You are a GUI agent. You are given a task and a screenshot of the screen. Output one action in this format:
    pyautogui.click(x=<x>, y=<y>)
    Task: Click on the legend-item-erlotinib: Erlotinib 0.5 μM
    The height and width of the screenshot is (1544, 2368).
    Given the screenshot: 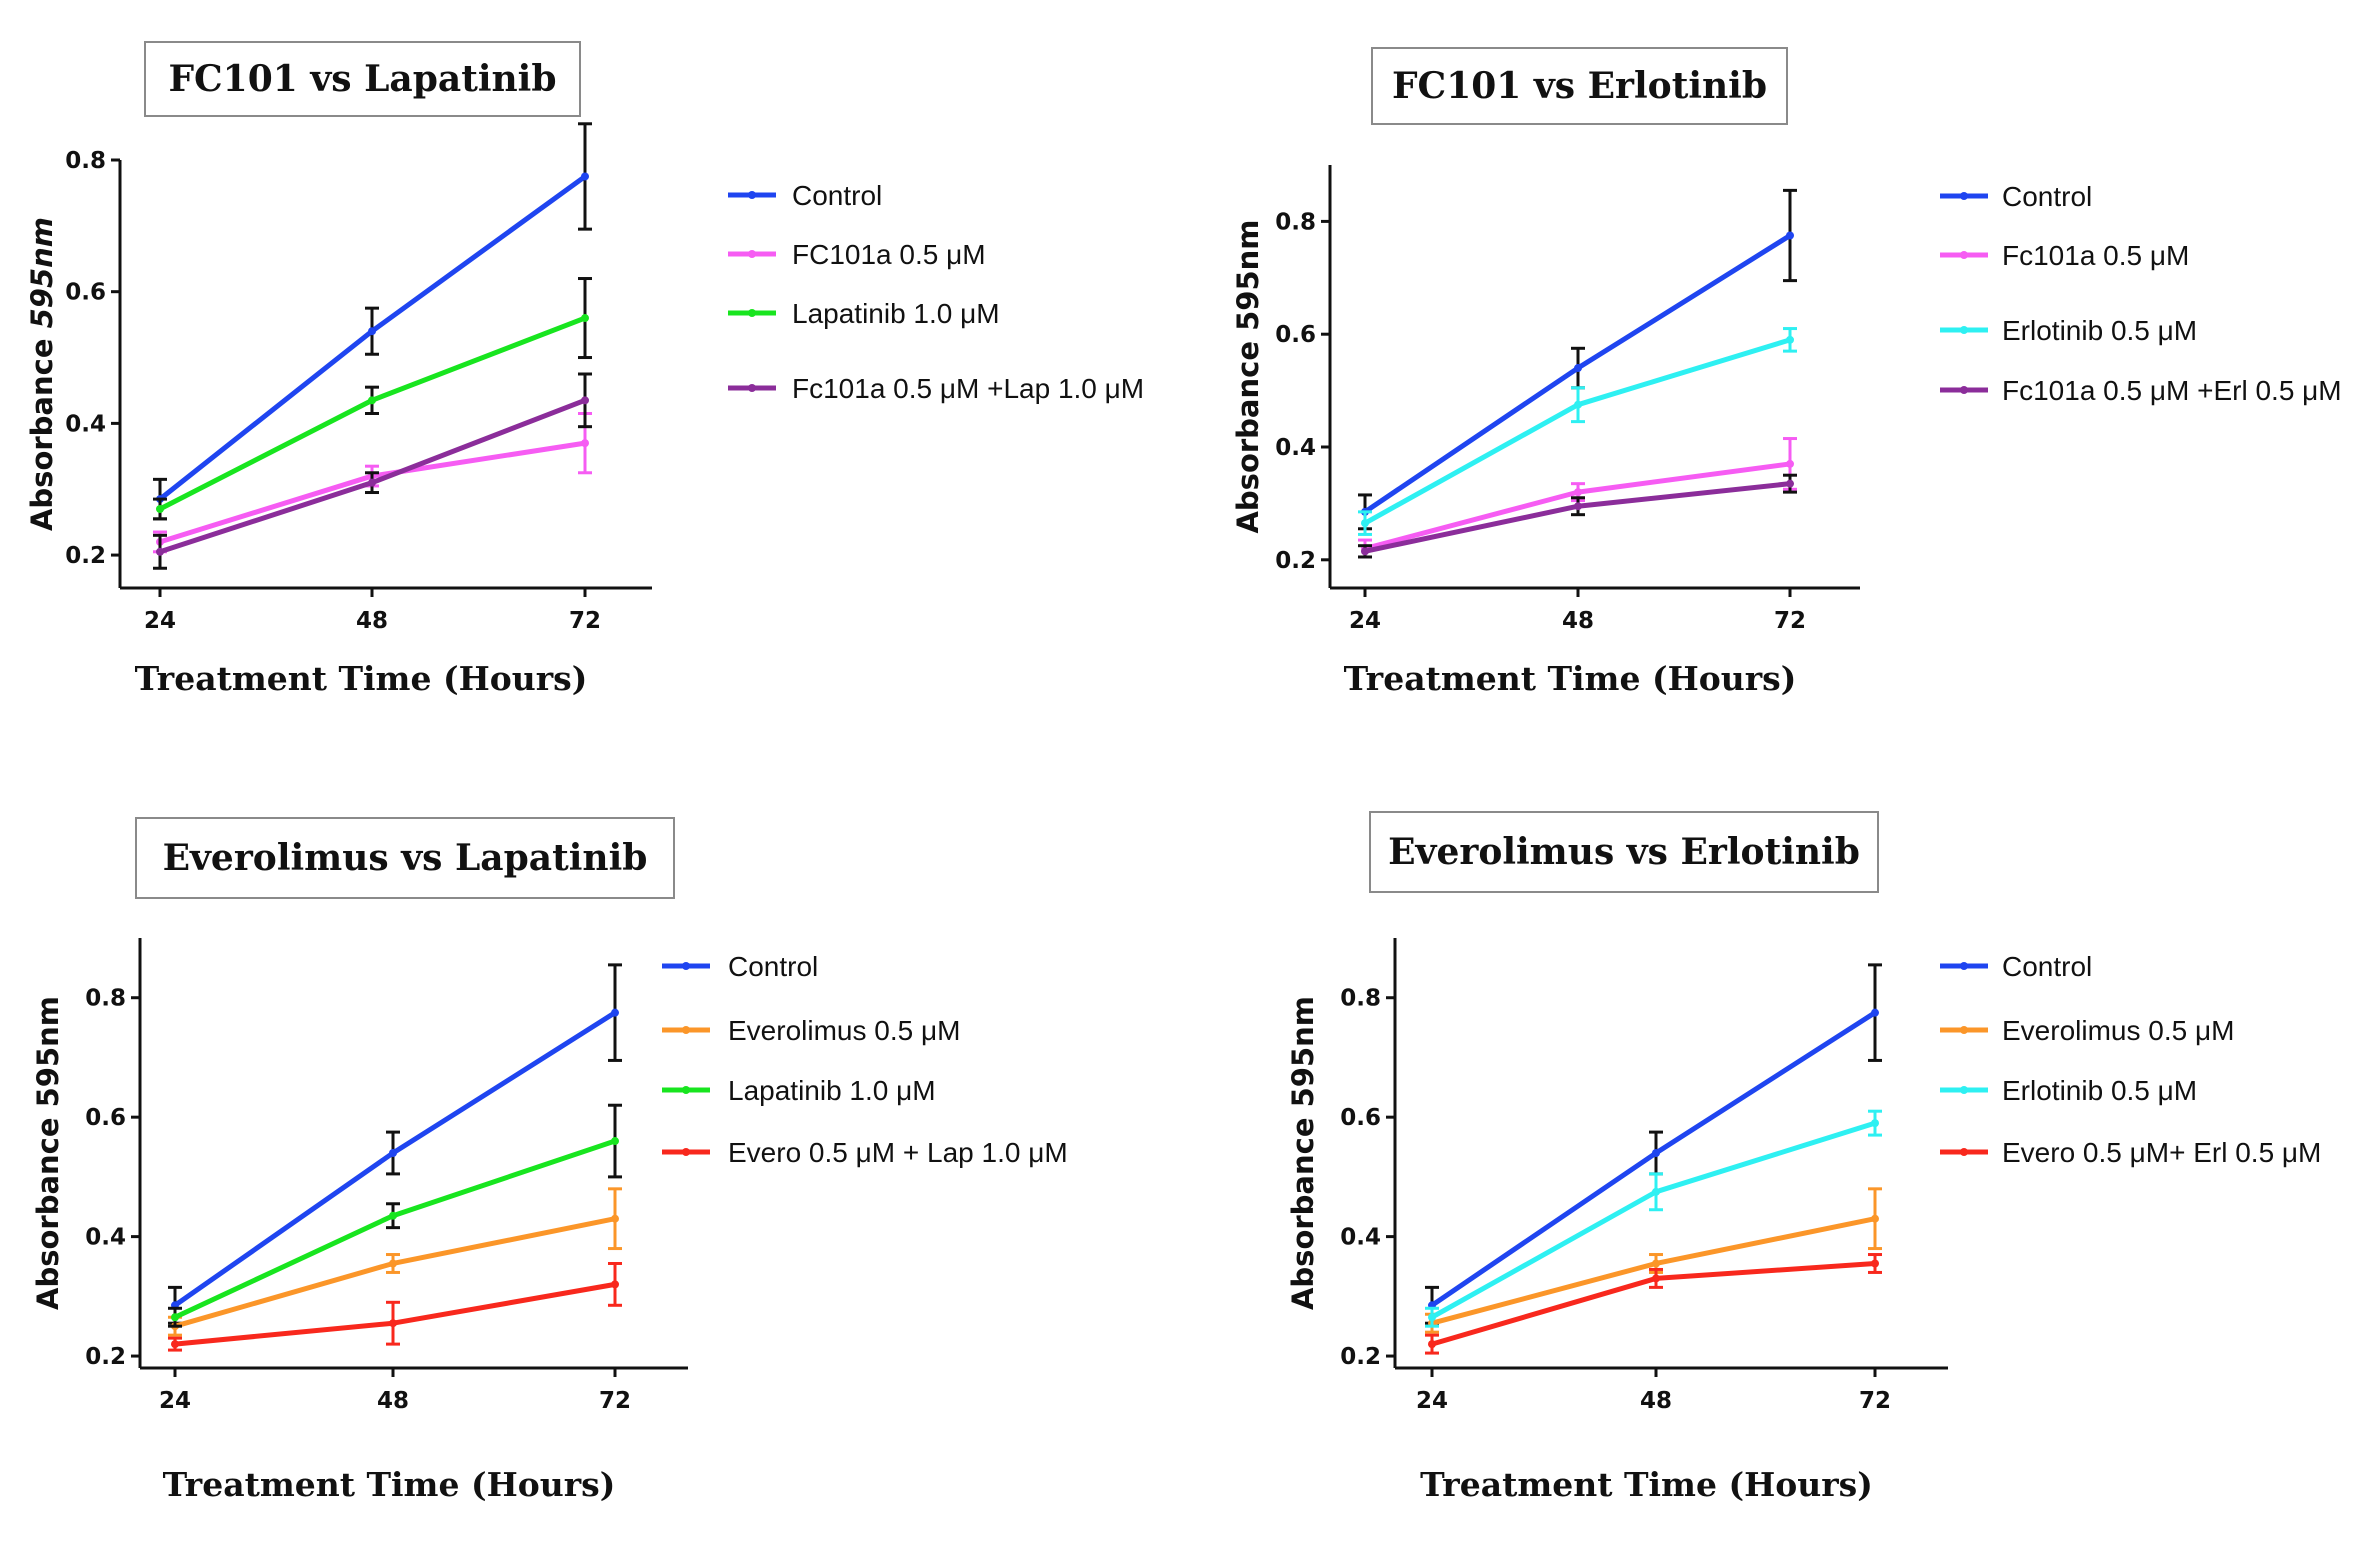 What is the action you would take?
    pyautogui.click(x=2068, y=330)
    